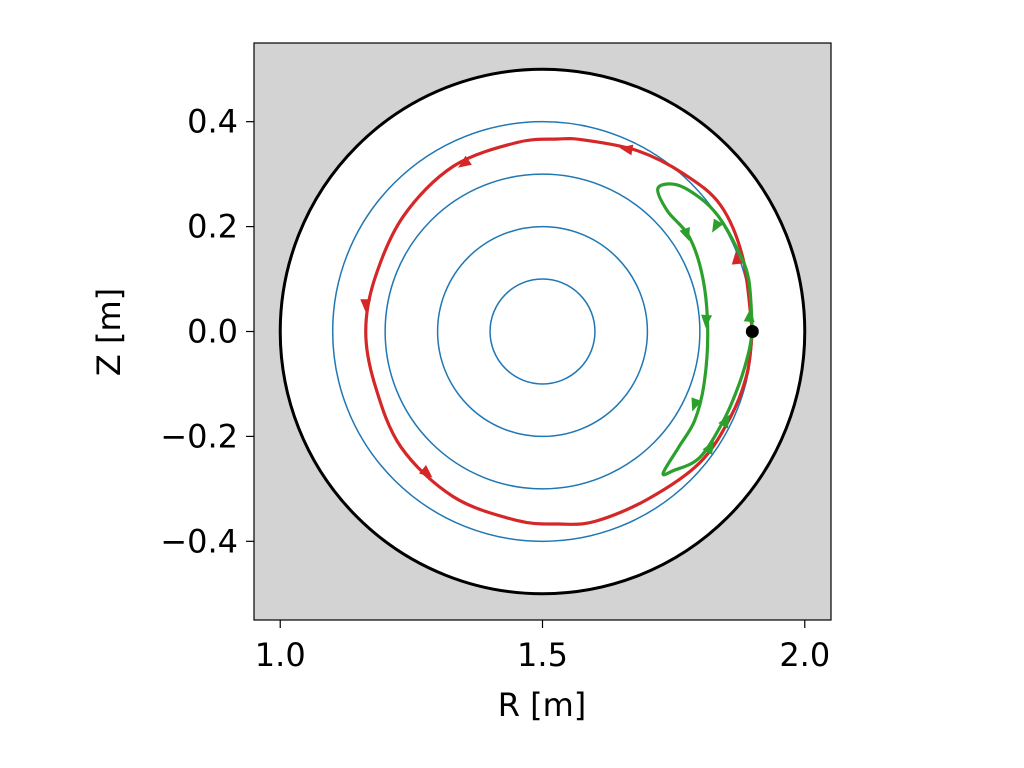  Describe the element at coordinates (752, 331) in the screenshot. I see `start-point-marker` at that location.